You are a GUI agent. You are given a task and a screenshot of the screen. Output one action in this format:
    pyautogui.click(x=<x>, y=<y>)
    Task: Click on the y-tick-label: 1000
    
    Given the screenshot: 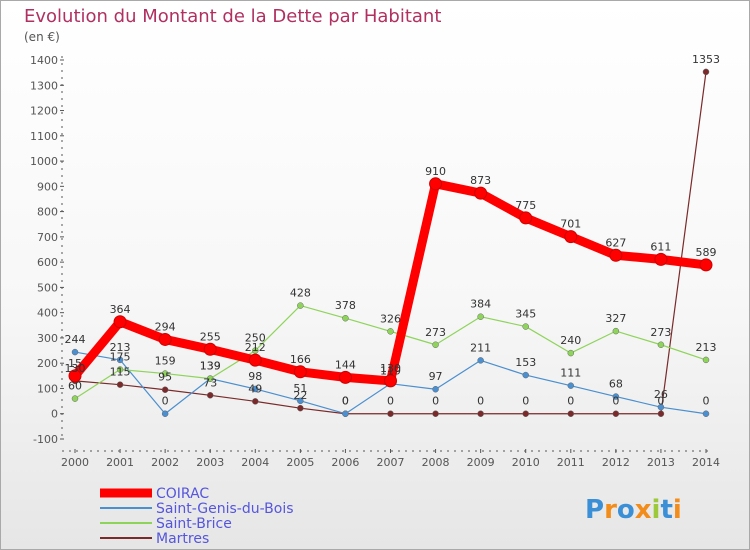 What is the action you would take?
    pyautogui.click(x=44, y=161)
    